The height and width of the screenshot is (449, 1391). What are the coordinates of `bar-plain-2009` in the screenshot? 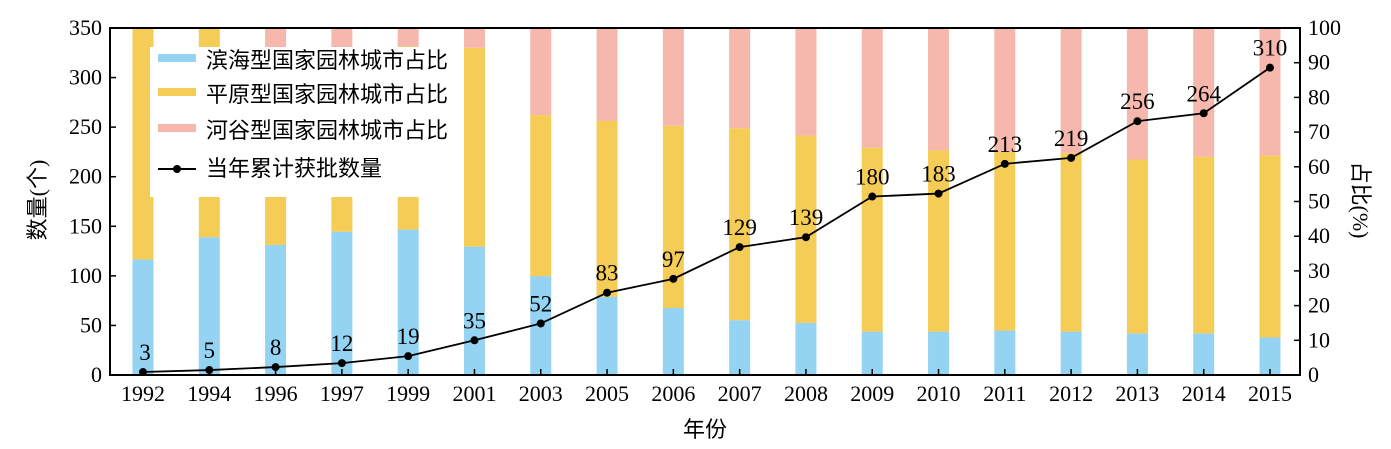 It's located at (872, 239).